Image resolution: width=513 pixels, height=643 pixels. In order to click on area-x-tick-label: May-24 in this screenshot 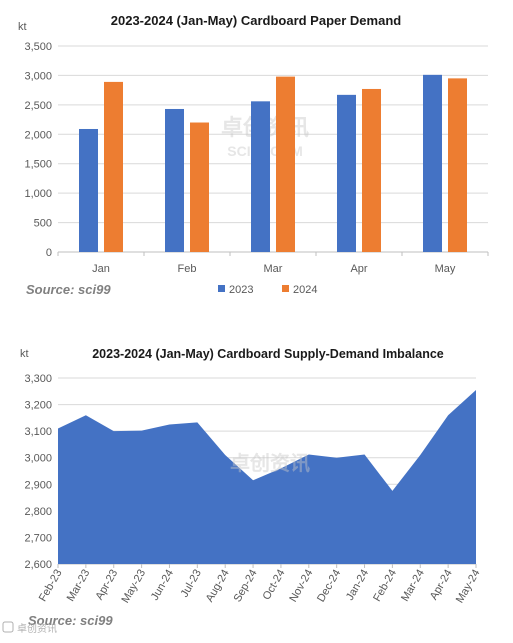, I will do `click(468, 587)`.